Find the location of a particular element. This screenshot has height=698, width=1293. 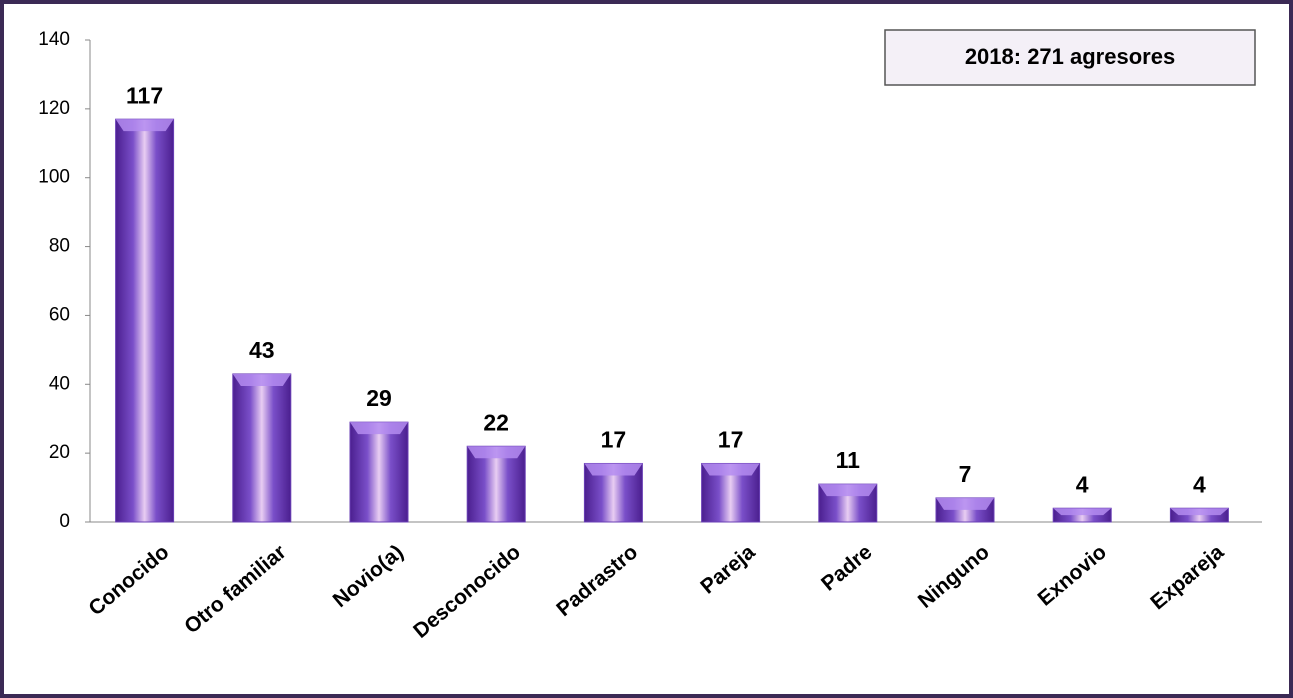

y-tick-label: 40 is located at coordinates (59, 383).